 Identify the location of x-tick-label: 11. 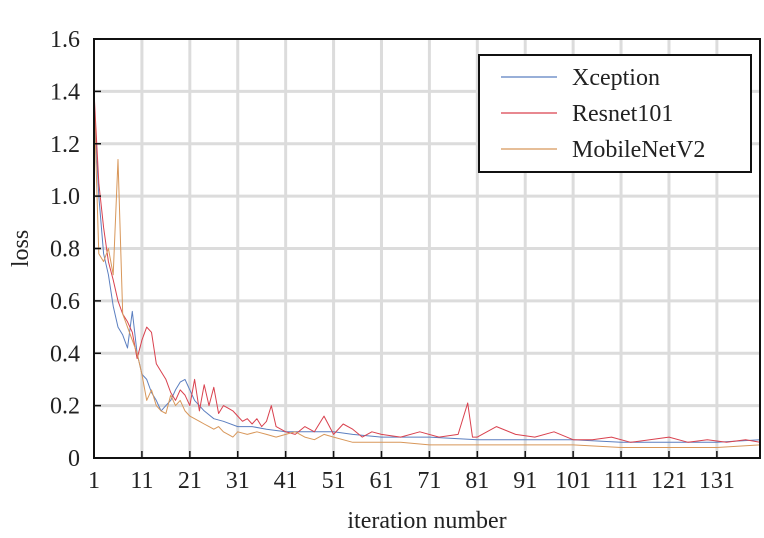
(141, 481).